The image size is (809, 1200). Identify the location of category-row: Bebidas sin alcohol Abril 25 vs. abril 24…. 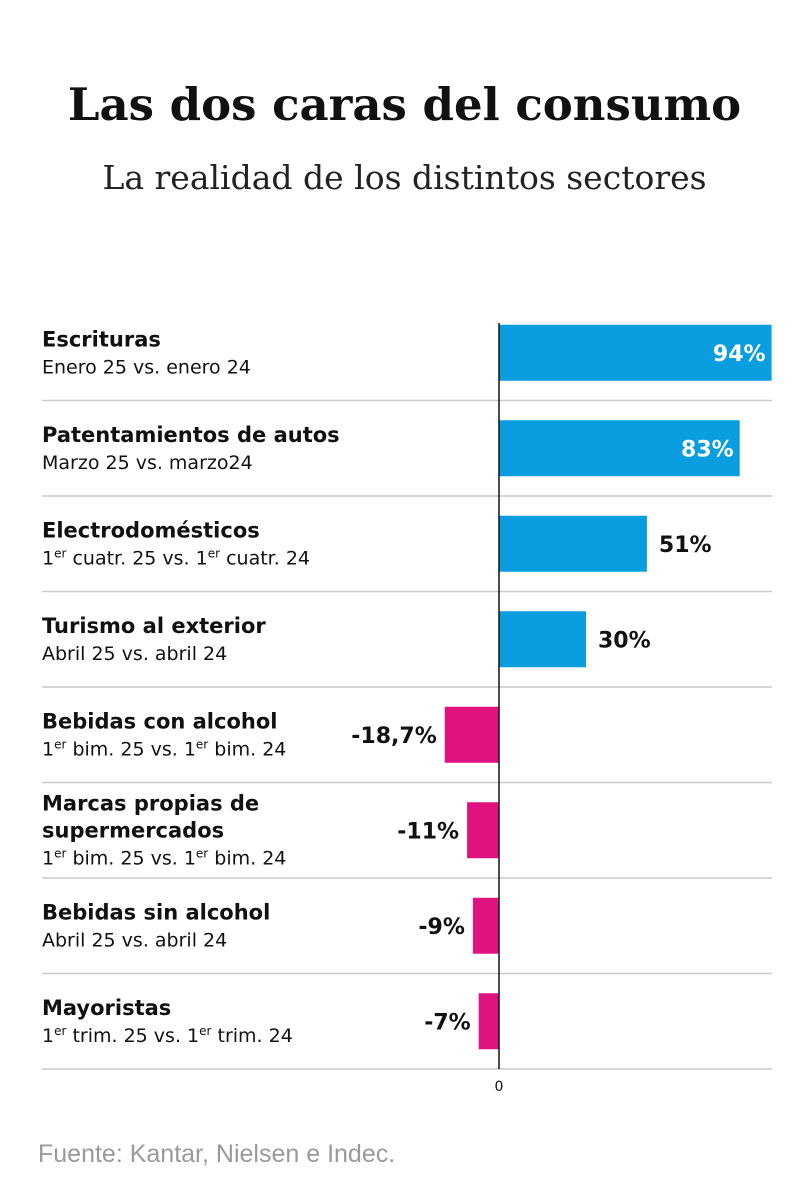
(407, 936).